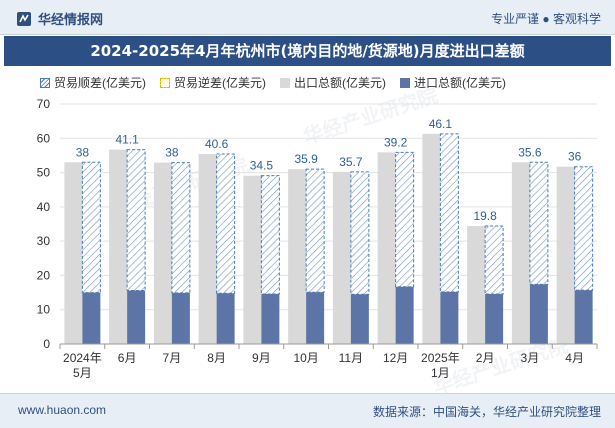 Image resolution: width=615 pixels, height=428 pixels. I want to click on y-tick-label: 60, so click(44, 138).